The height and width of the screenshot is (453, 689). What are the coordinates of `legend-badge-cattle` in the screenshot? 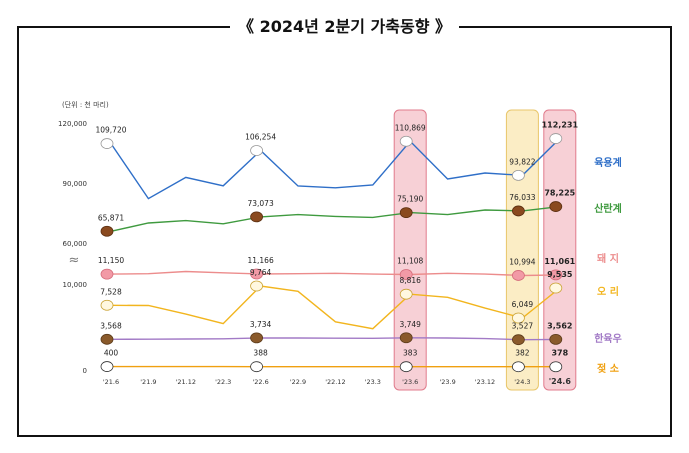 It's located at (608, 338).